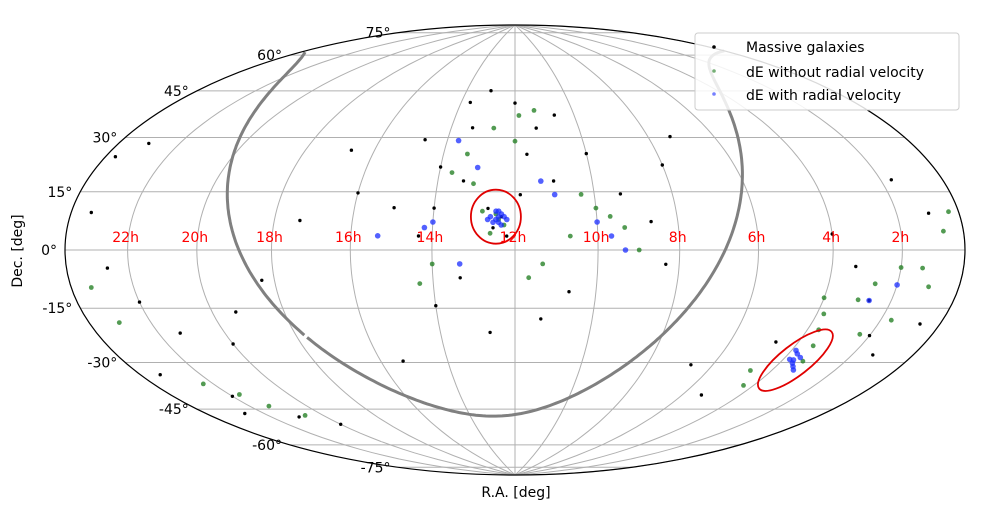 This screenshot has width=981, height=515. I want to click on dec-tick-label: 60°, so click(269, 56).